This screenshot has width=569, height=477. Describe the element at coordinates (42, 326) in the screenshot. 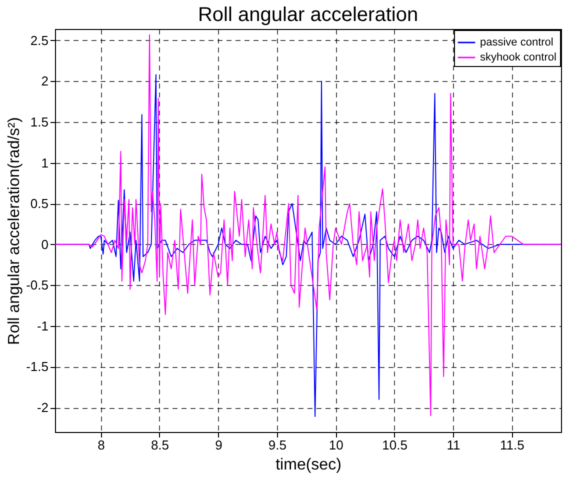

I see `y-tick-label: -1` at that location.